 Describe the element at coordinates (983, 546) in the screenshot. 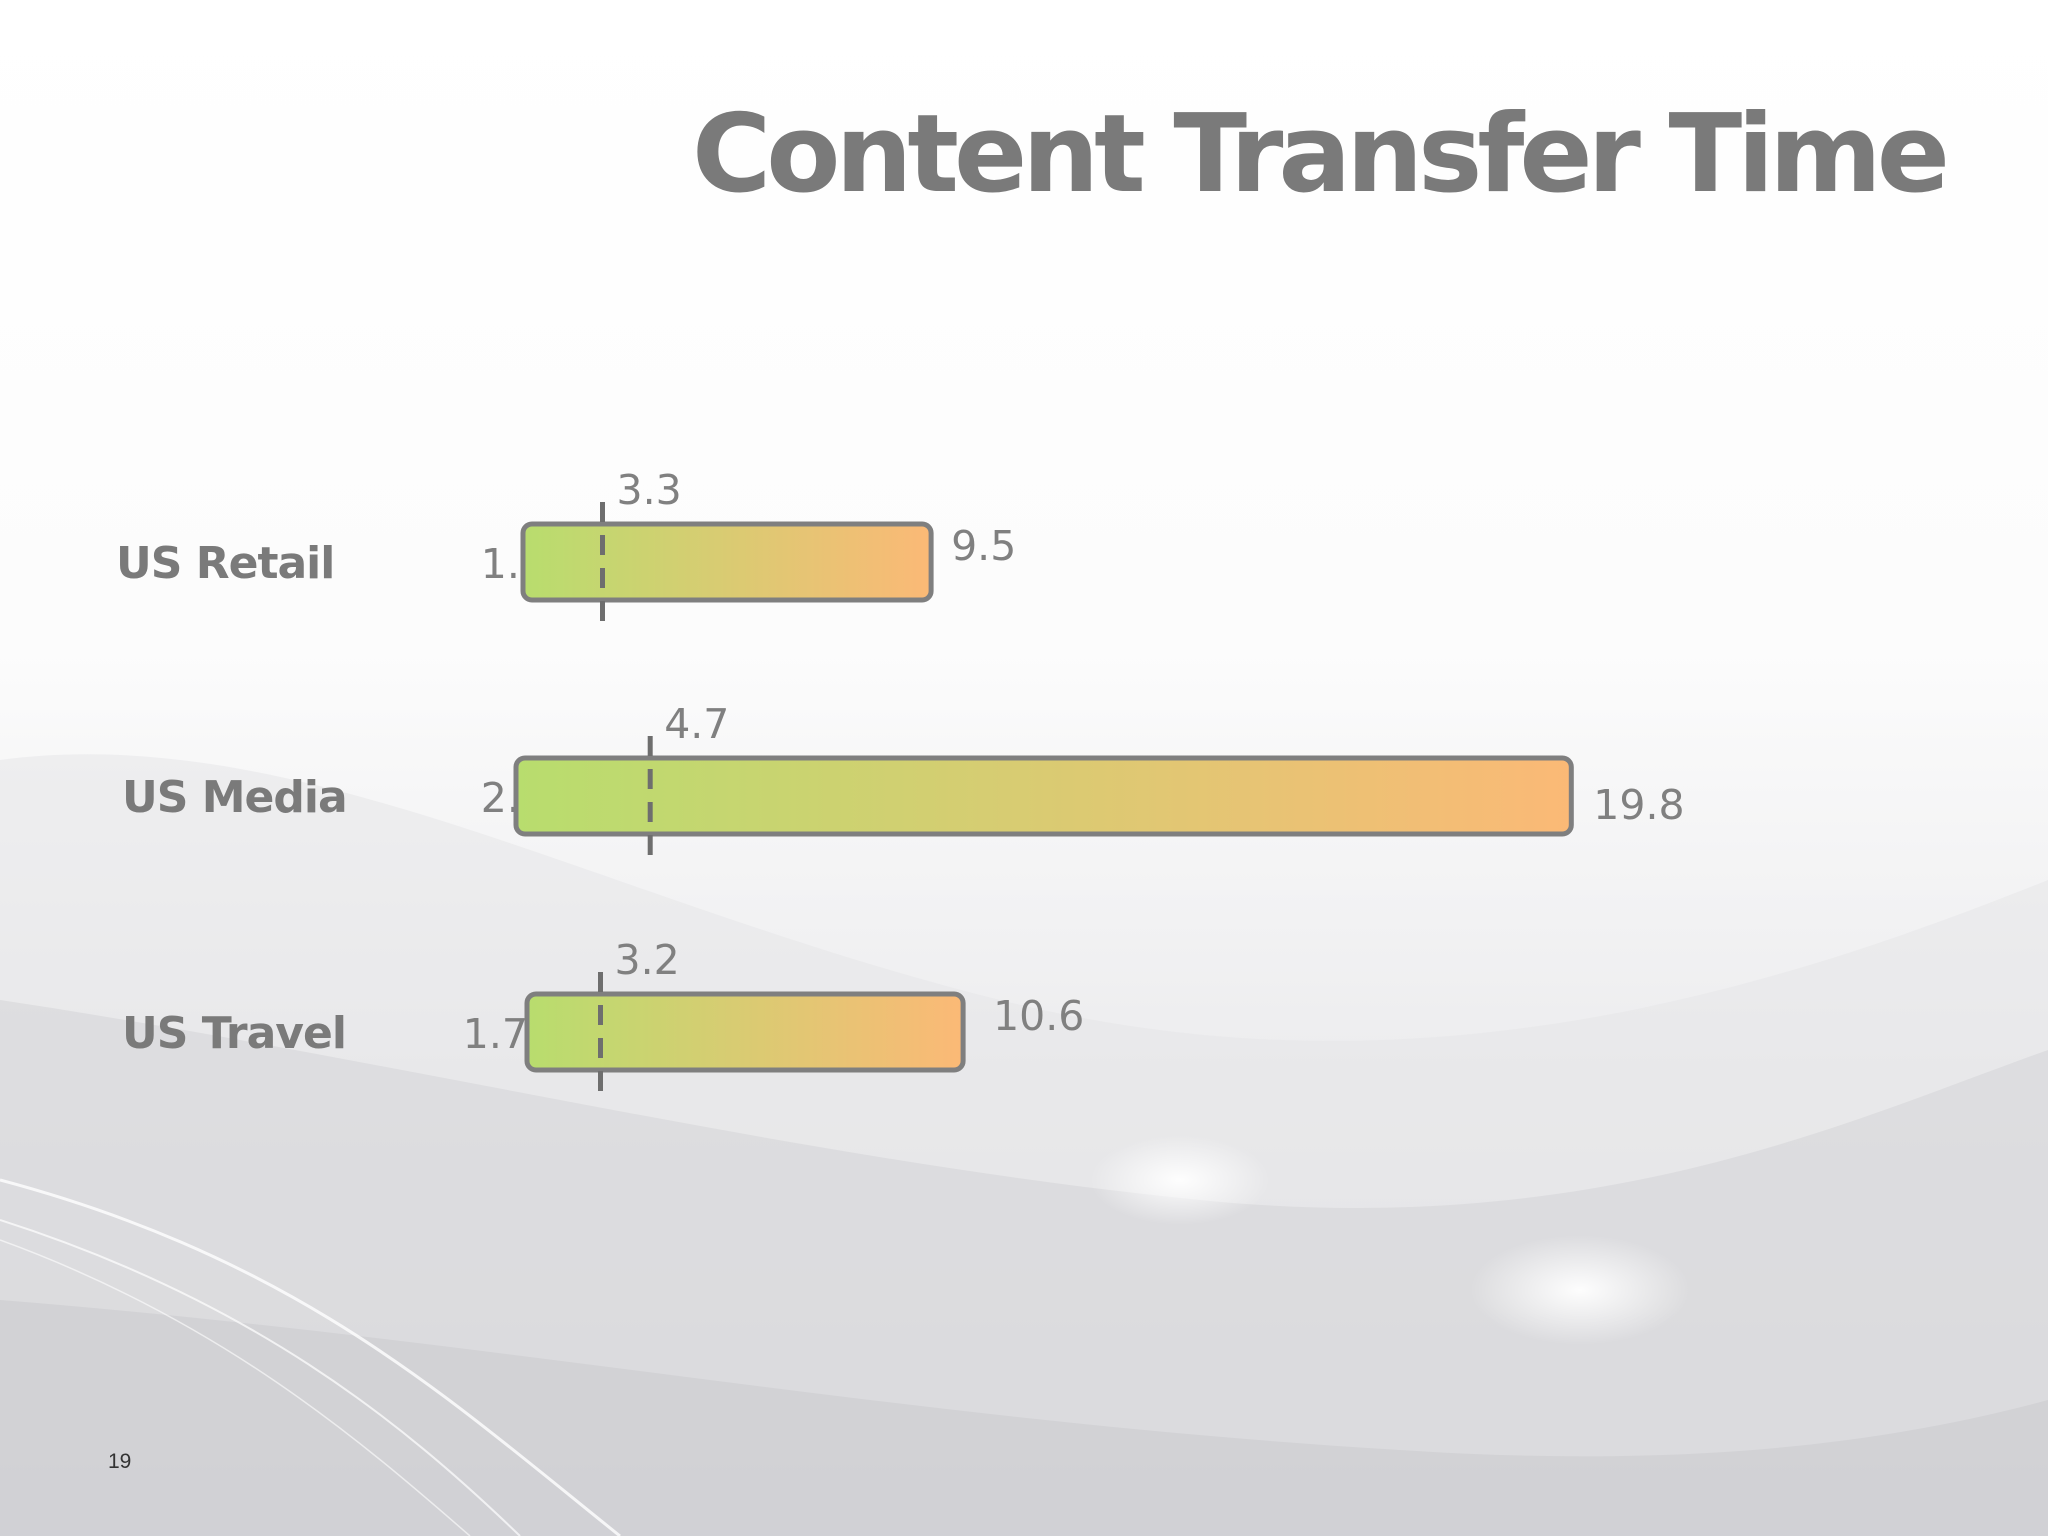

I see `max-value-label: 9.5` at that location.